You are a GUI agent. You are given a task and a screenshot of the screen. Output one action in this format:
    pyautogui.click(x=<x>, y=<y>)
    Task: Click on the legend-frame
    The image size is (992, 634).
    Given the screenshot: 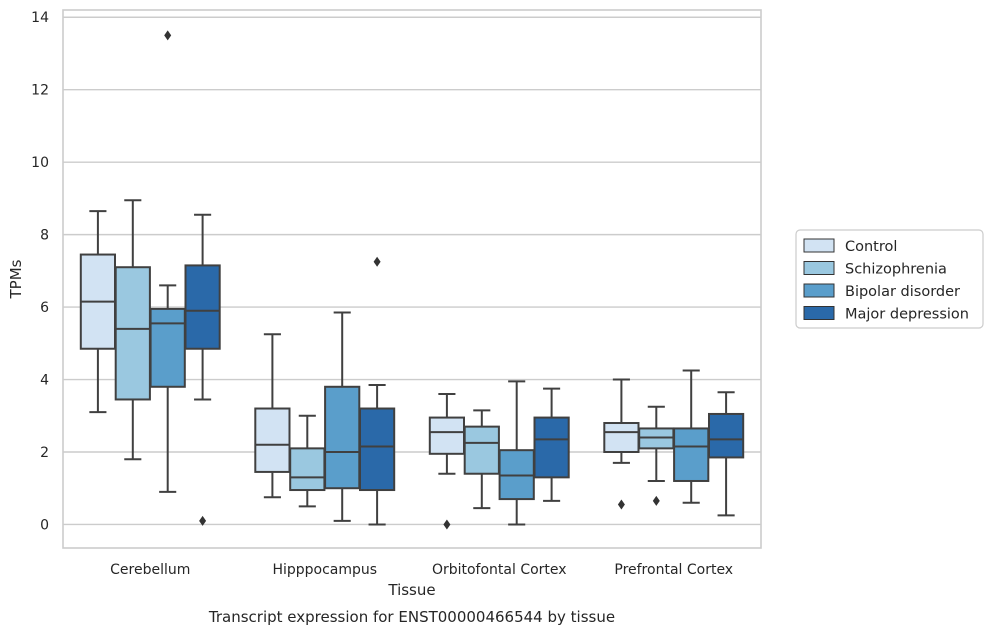 What is the action you would take?
    pyautogui.click(x=889, y=279)
    